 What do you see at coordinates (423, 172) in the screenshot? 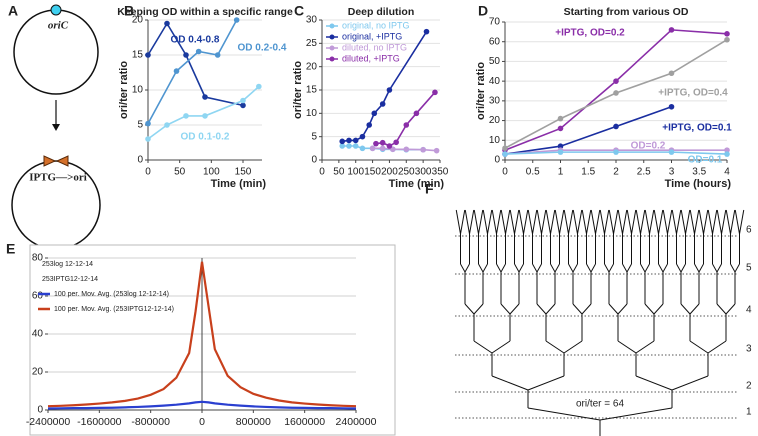
I see `x-tick-label: 300` at bounding box center [423, 172].